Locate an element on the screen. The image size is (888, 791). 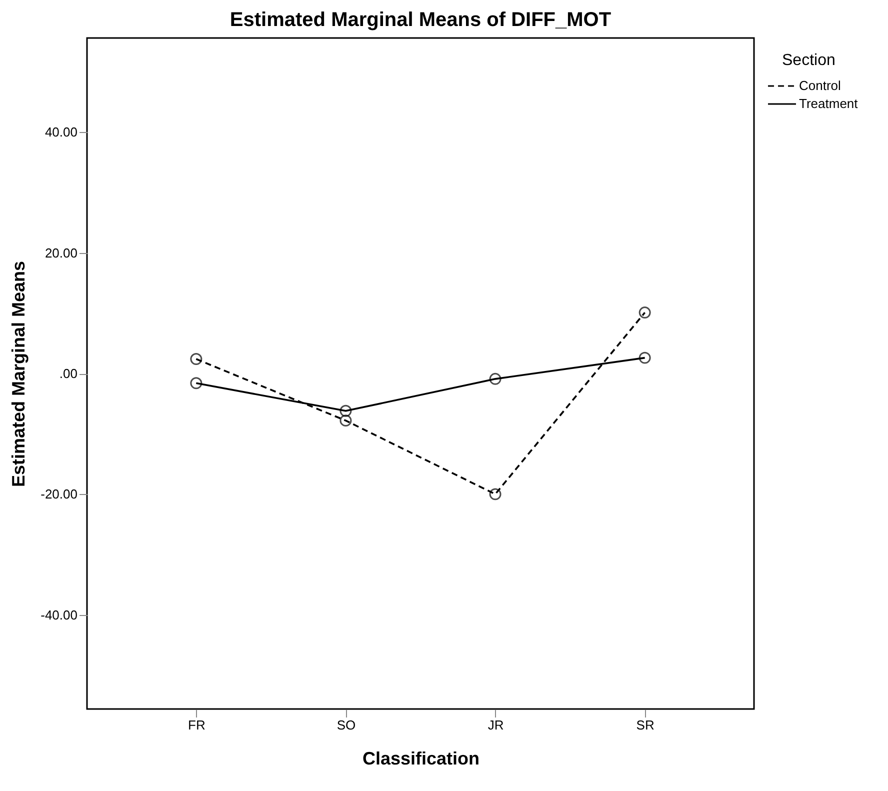
y-tick-label: 40.00 is located at coordinates (61, 132).